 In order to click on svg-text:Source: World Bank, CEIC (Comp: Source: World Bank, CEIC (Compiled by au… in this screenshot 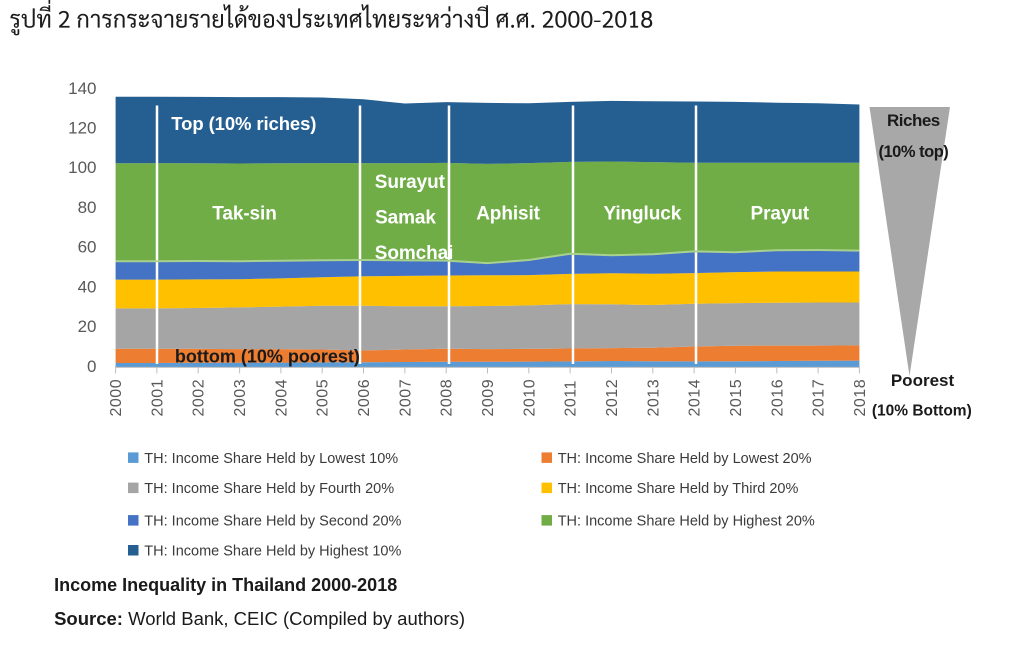, I will do `click(259, 618)`.